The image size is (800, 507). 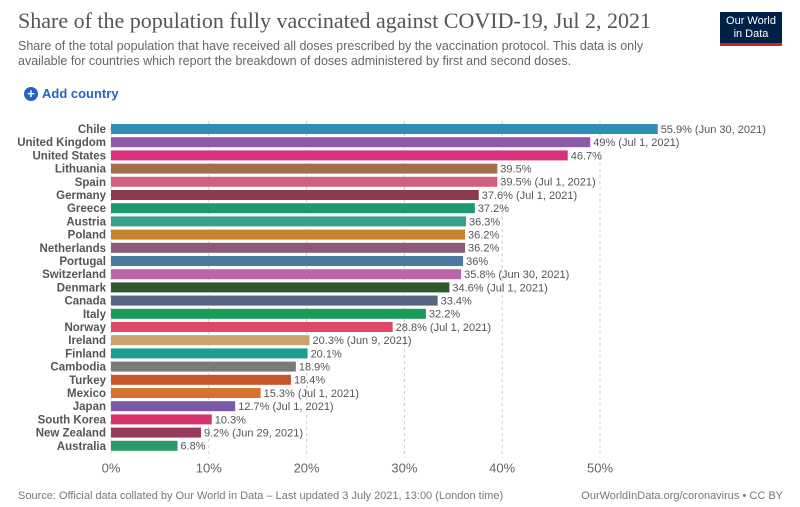 What do you see at coordinates (82, 447) in the screenshot?
I see `category-label: Australia` at bounding box center [82, 447].